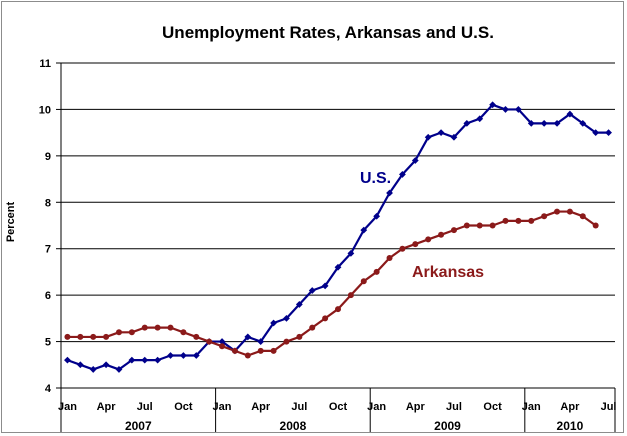  I want to click on y-axis-label: Percent, so click(11, 221).